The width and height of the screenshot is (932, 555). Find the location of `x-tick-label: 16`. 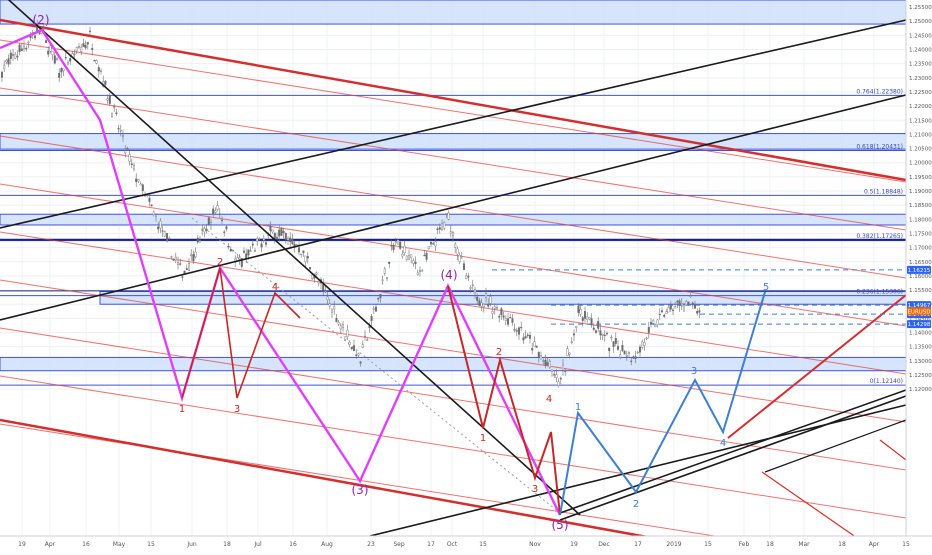

x-tick-label: 16 is located at coordinates (86, 544).